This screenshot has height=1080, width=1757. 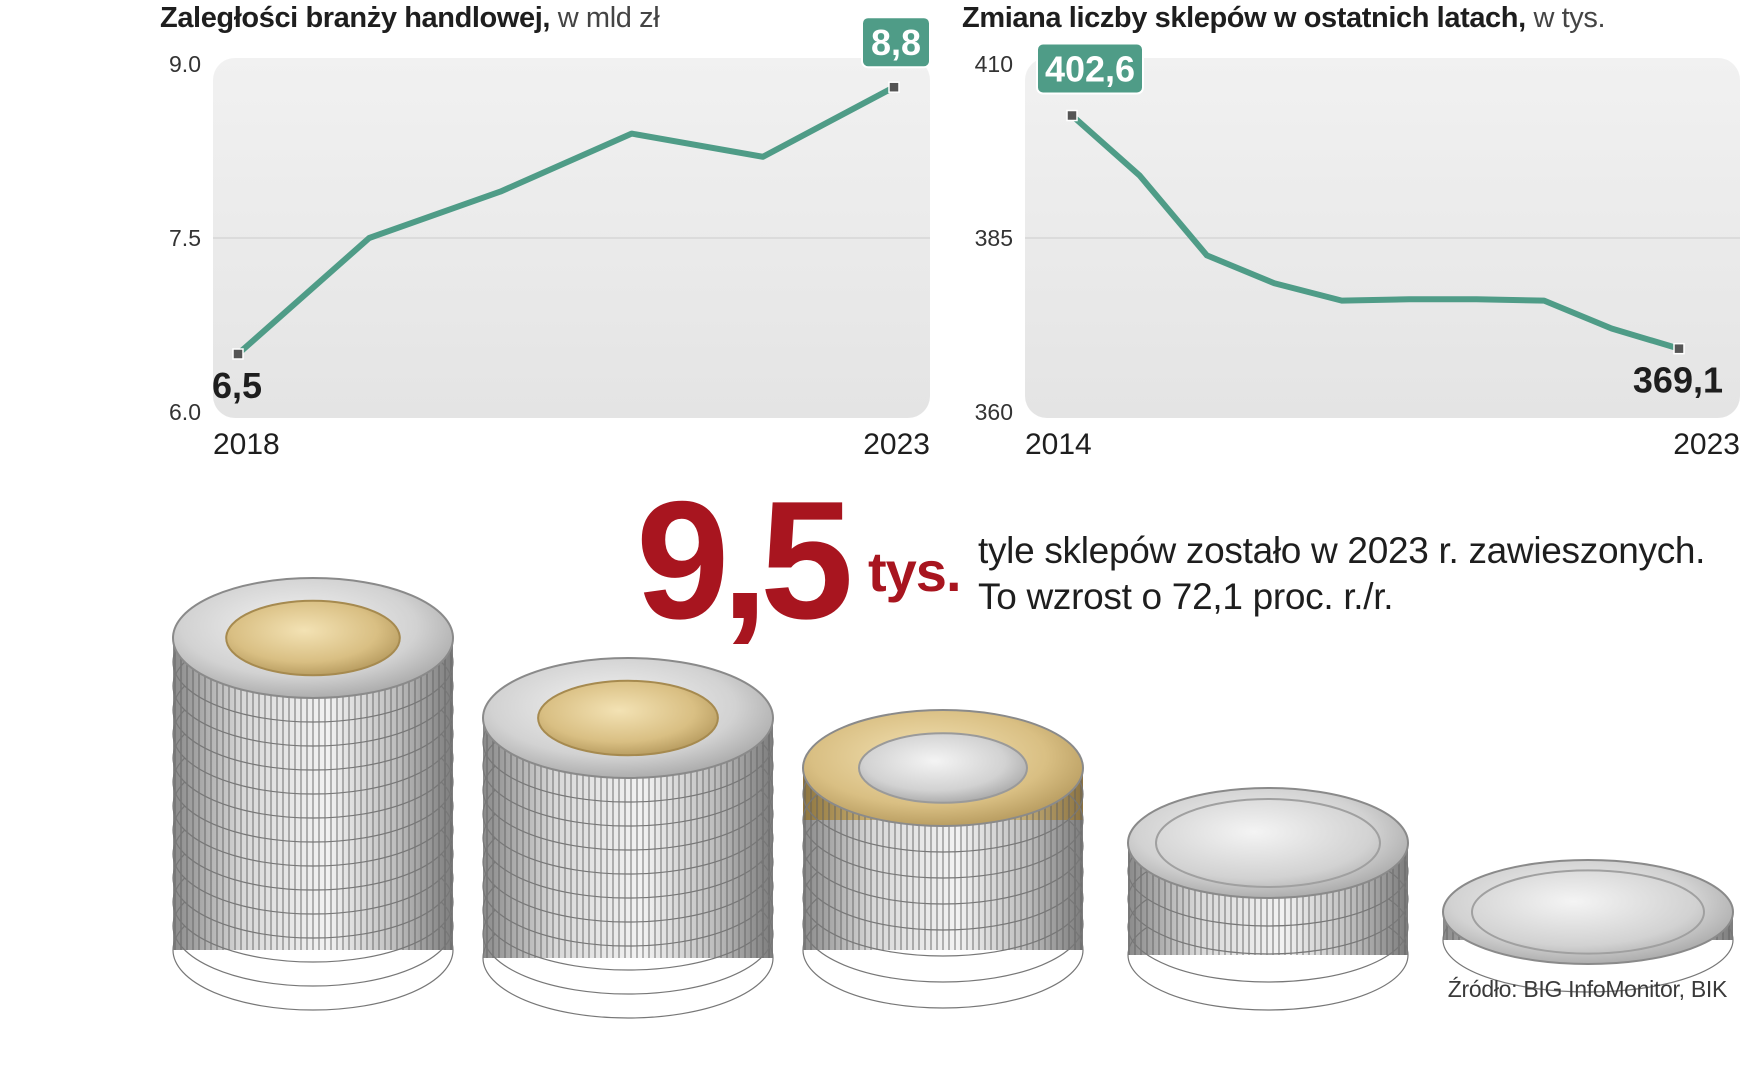 What do you see at coordinates (745, 560) in the screenshot?
I see `highlight-number: 9,5` at bounding box center [745, 560].